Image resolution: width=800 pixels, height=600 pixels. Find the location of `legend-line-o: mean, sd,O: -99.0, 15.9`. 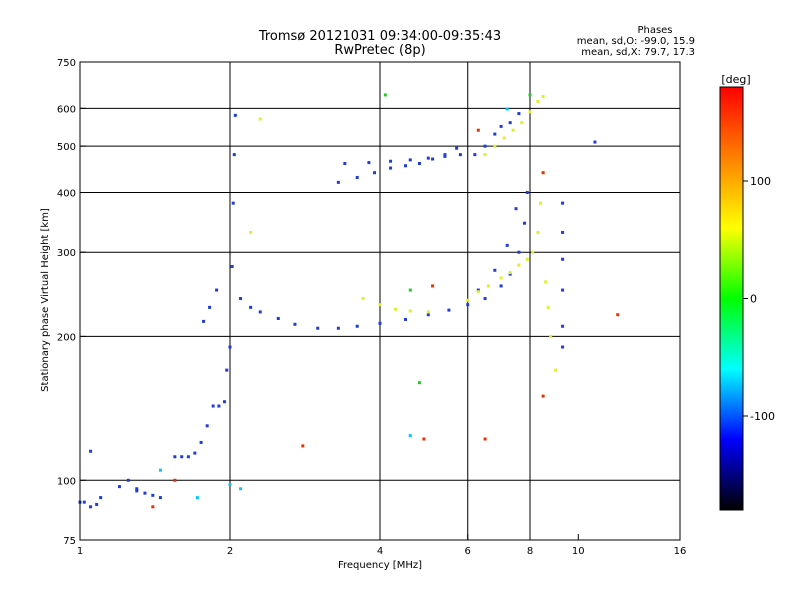

legend-line-o: mean, sd,O: -99.0, 15.9 is located at coordinates (636, 41).